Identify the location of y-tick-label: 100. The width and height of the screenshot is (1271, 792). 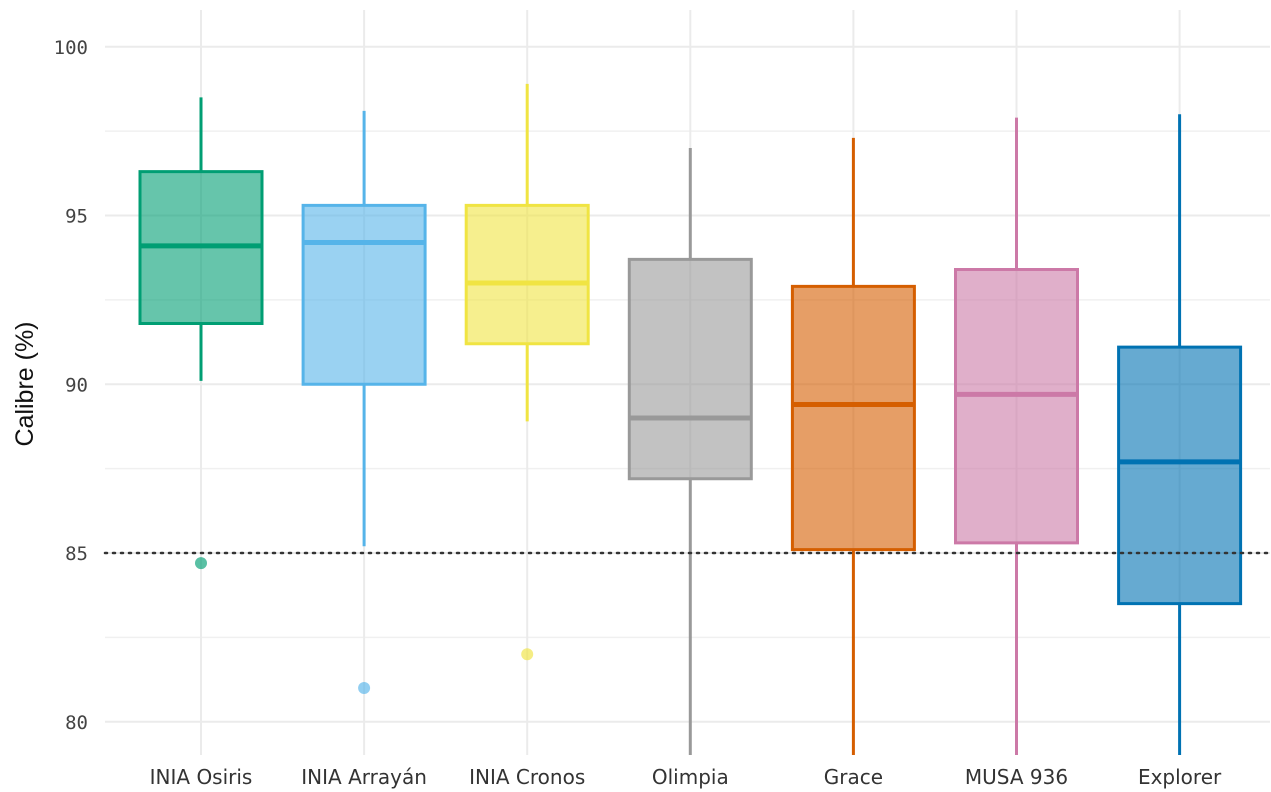
(71, 48).